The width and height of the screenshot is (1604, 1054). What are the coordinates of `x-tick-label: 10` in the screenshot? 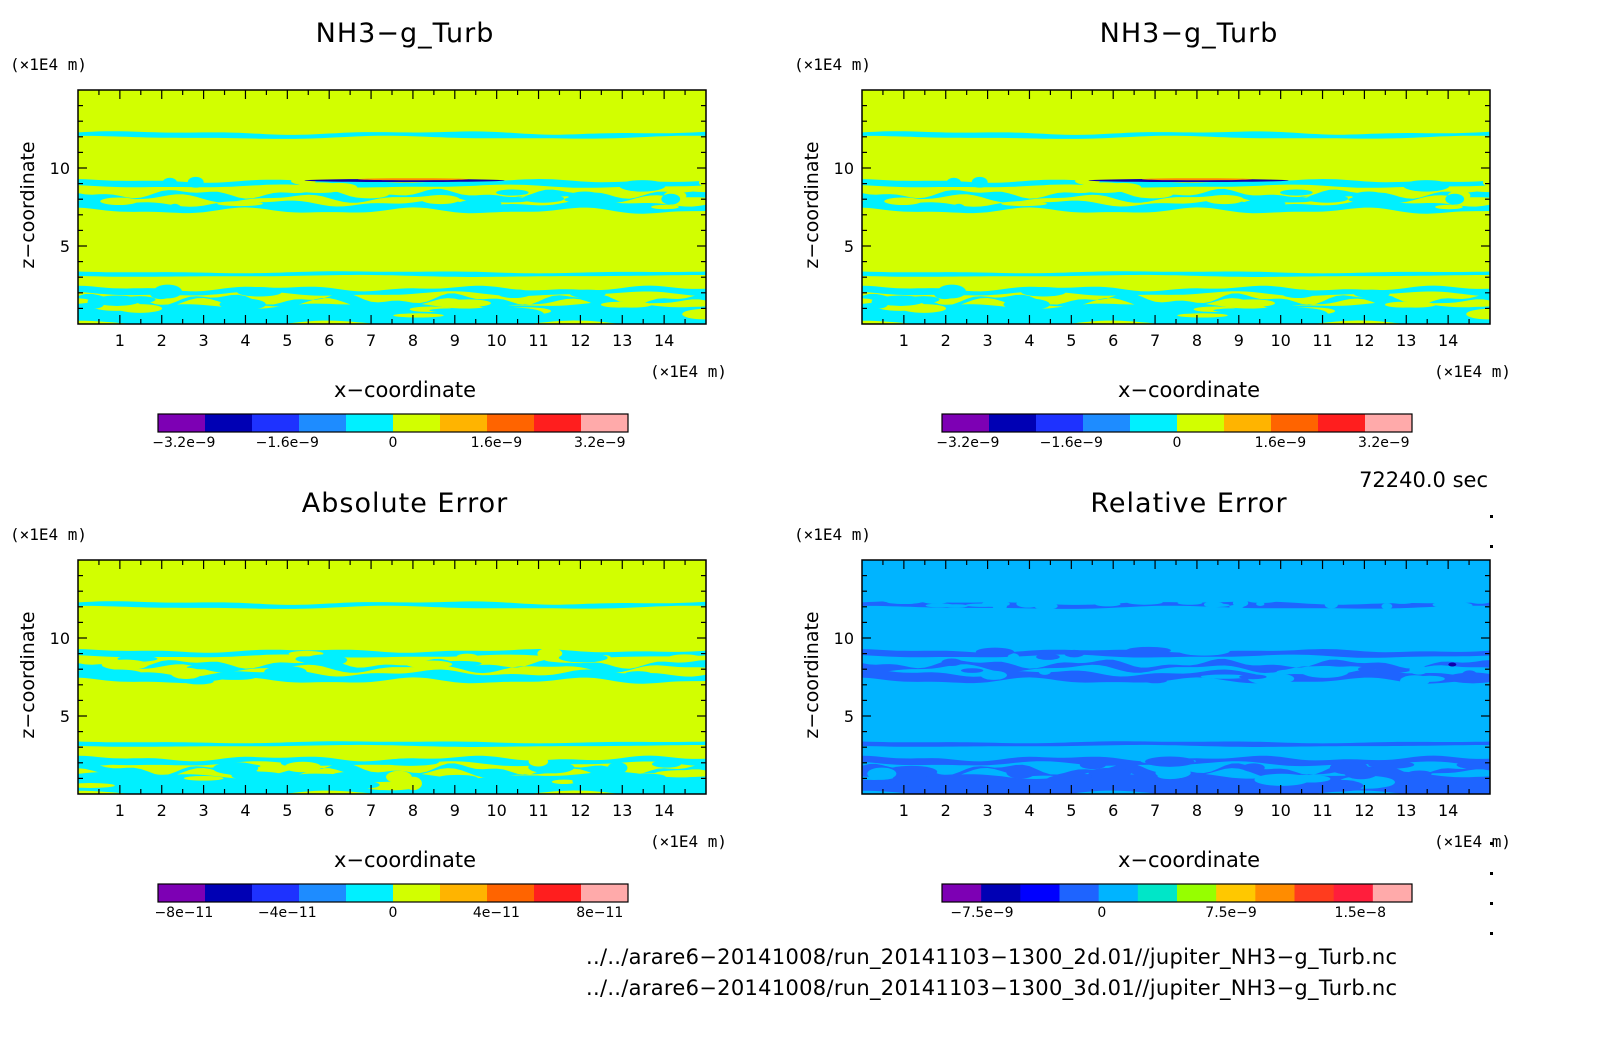 It's located at (1280, 340).